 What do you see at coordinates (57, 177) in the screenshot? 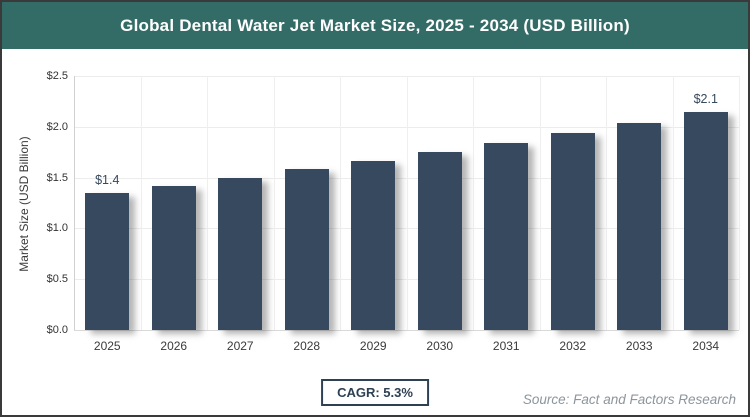
I see `y-tick-label: $1.5` at bounding box center [57, 177].